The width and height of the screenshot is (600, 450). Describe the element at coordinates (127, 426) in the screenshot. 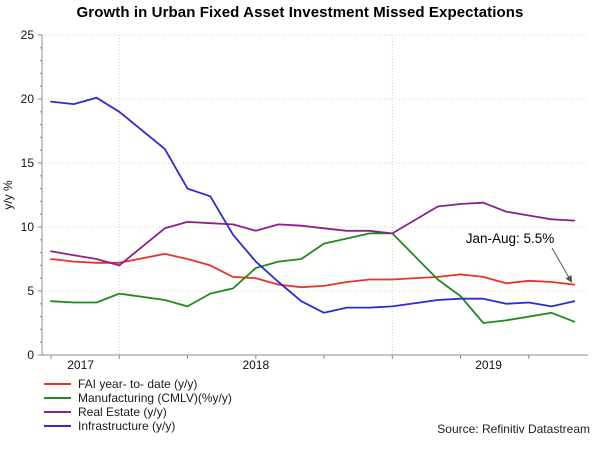

I see `legend-label: Infrastructure (y/y)` at that location.